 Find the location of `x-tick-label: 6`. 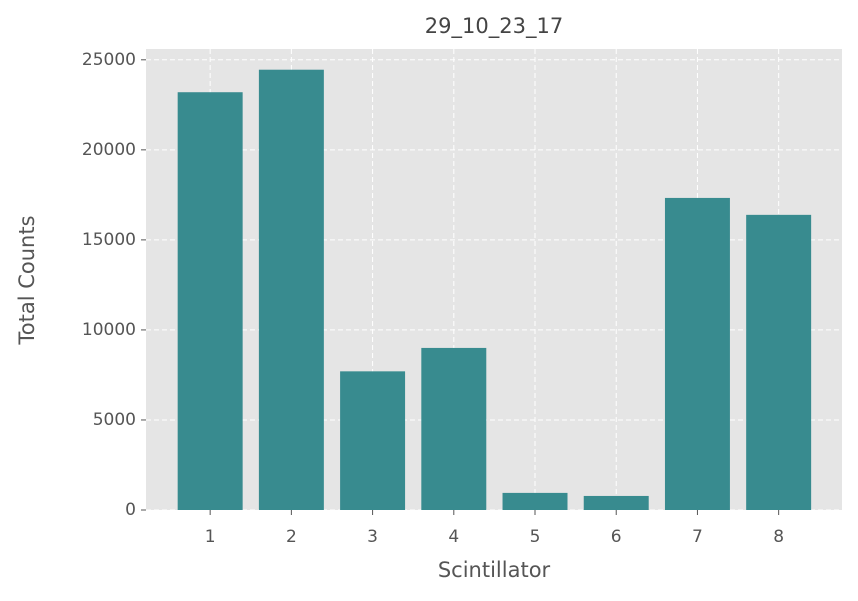

x-tick-label: 6 is located at coordinates (616, 537).